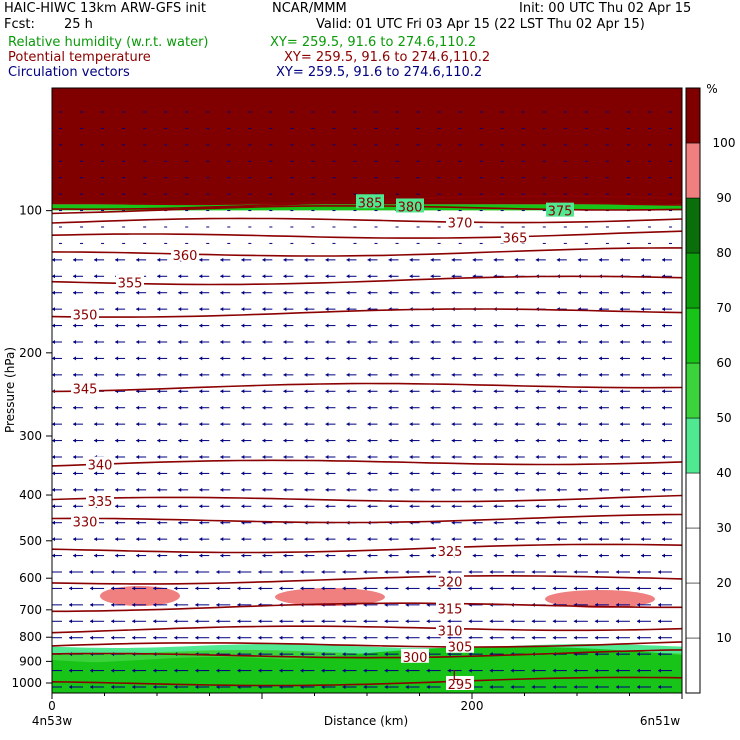 The width and height of the screenshot is (740, 740). Describe the element at coordinates (52, 721) in the screenshot. I see `x-endpoint-left: 4n53w` at that location.